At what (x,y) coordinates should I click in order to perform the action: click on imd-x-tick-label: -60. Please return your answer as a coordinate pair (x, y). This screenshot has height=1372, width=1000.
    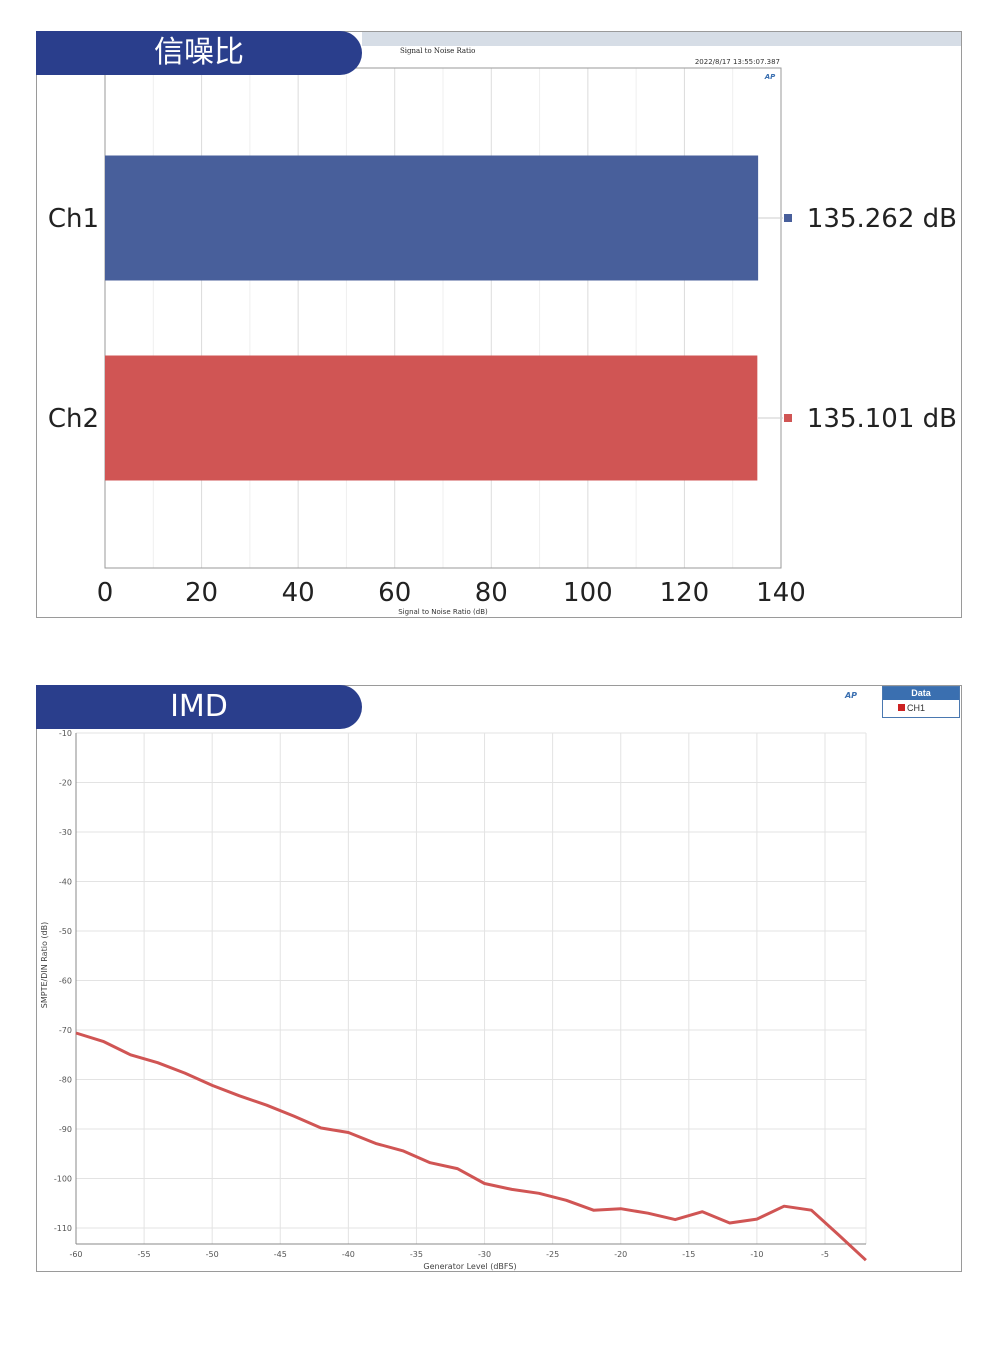
    Looking at the image, I should click on (75, 1254).